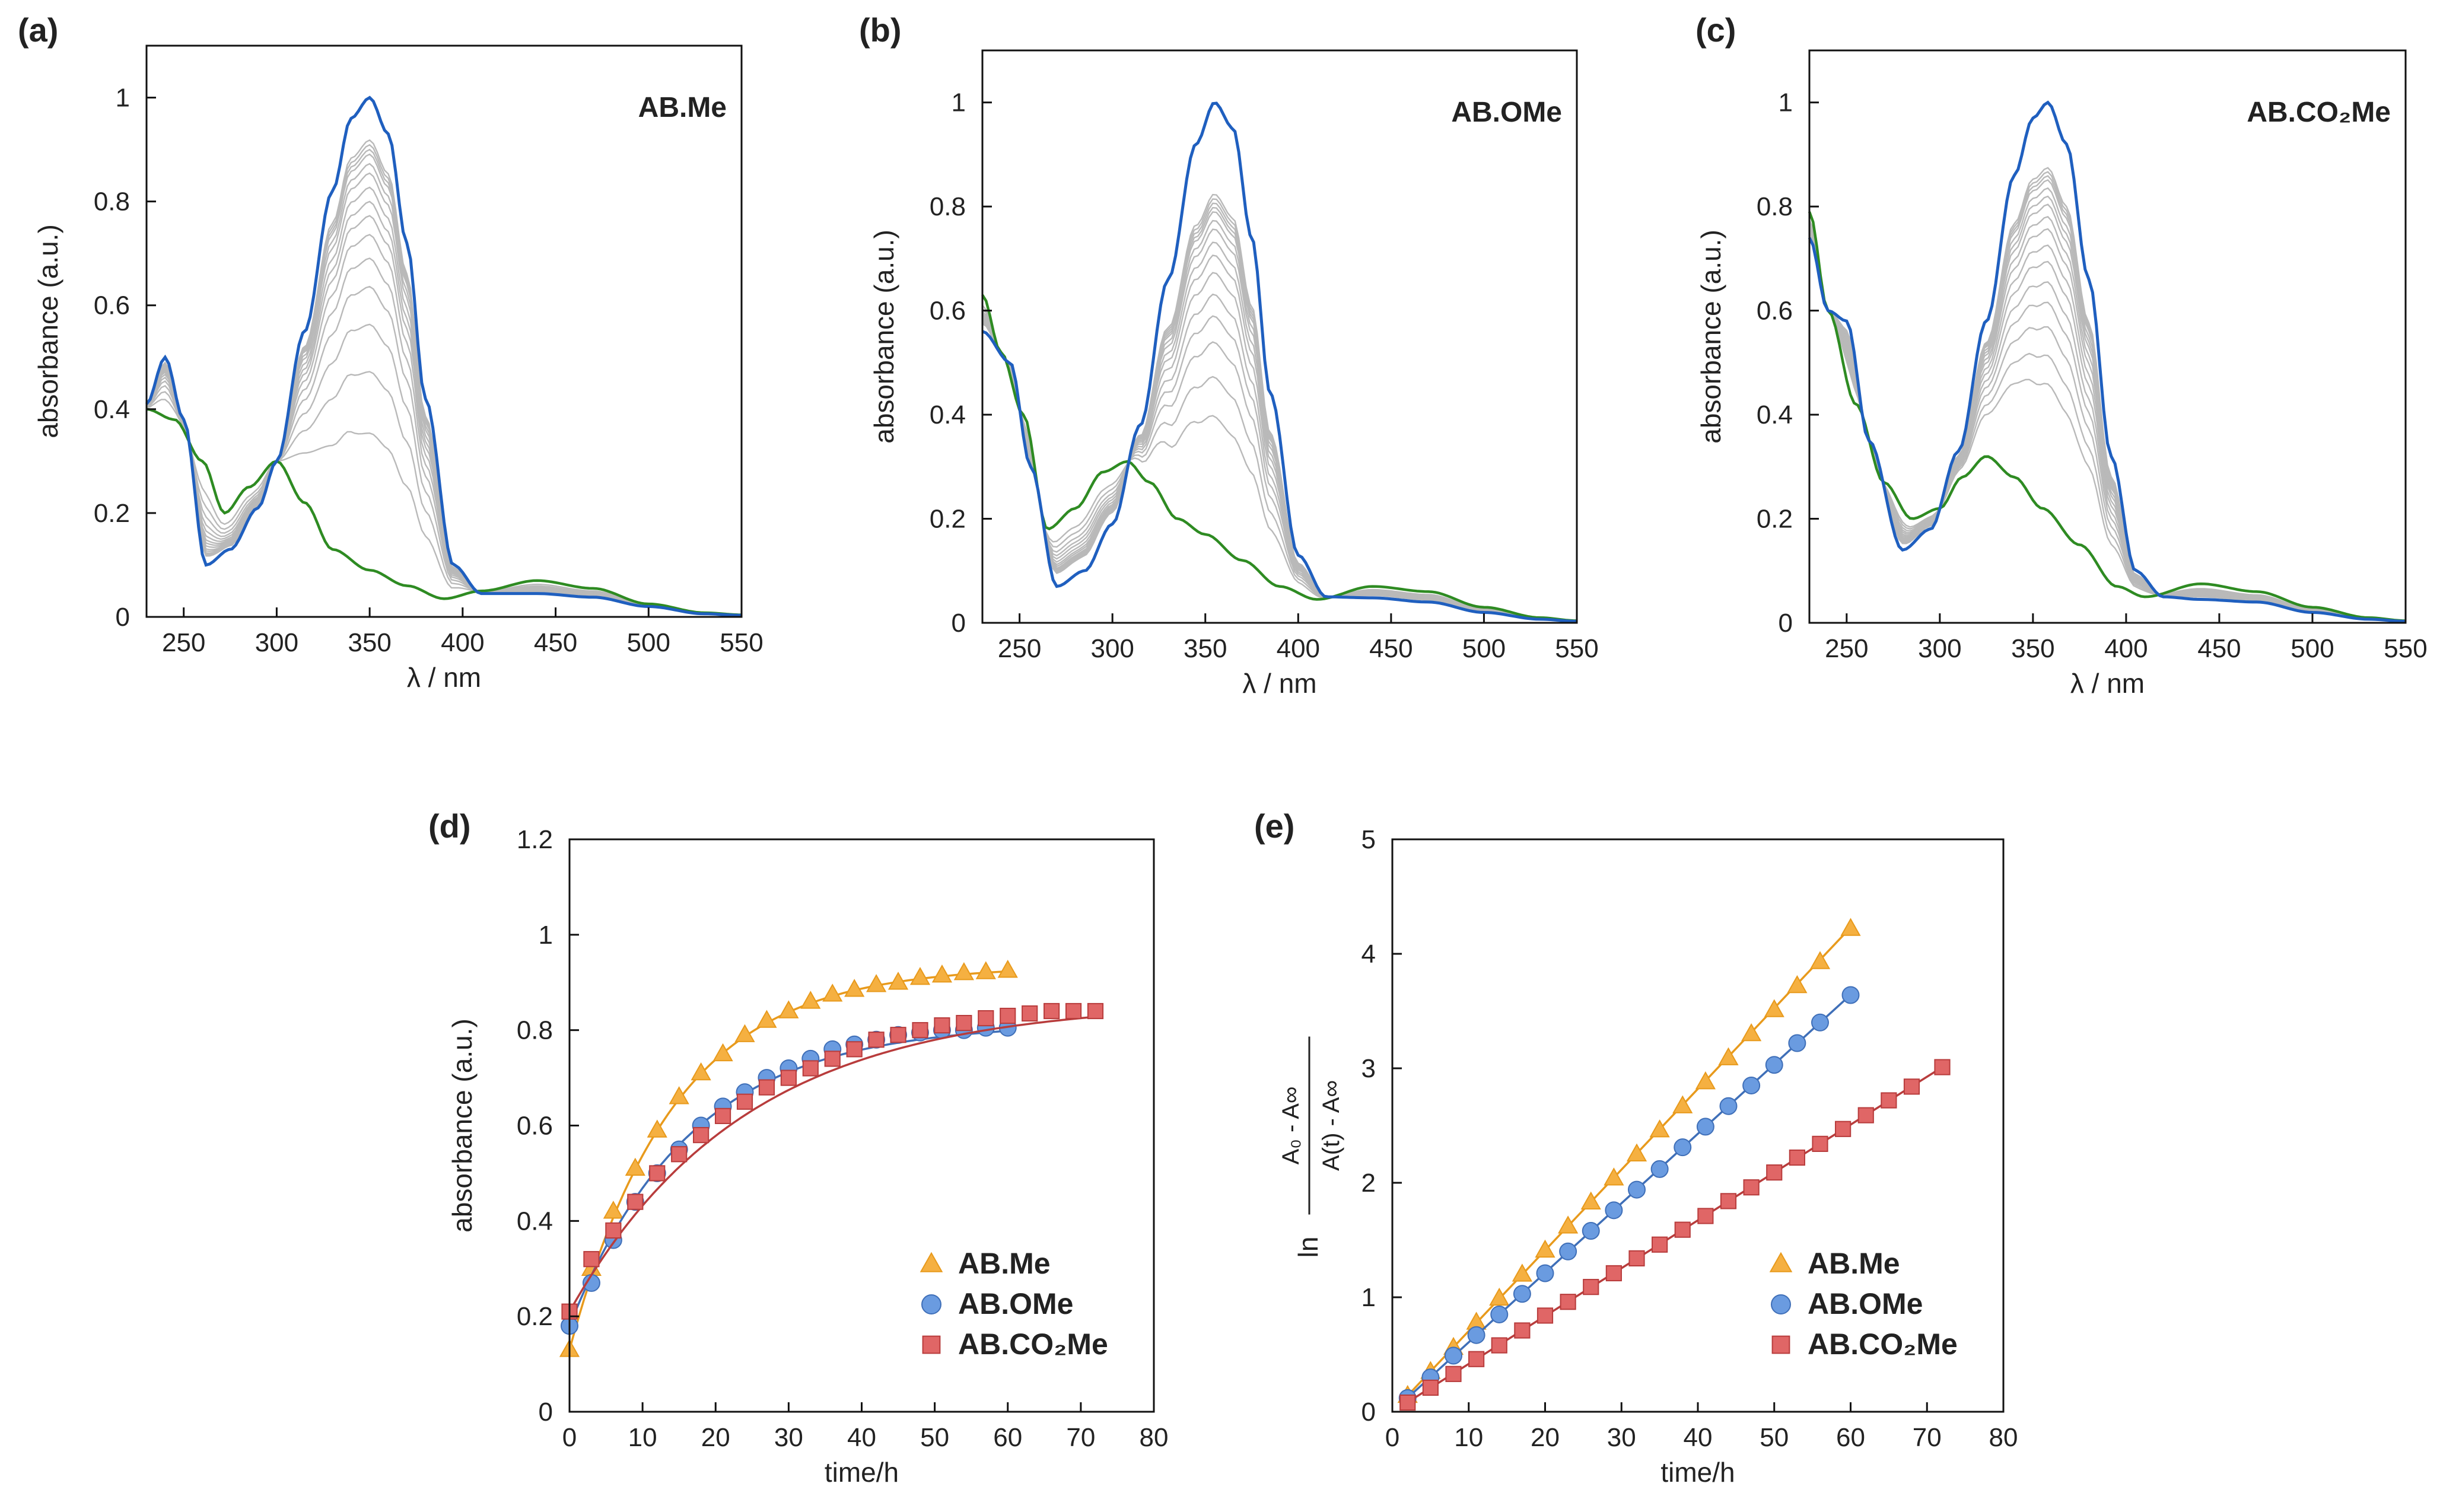 The height and width of the screenshot is (1512, 2440). Describe the element at coordinates (1331, 1125) in the screenshot. I see `y-axis-denominator: A(t) - A∞` at that location.